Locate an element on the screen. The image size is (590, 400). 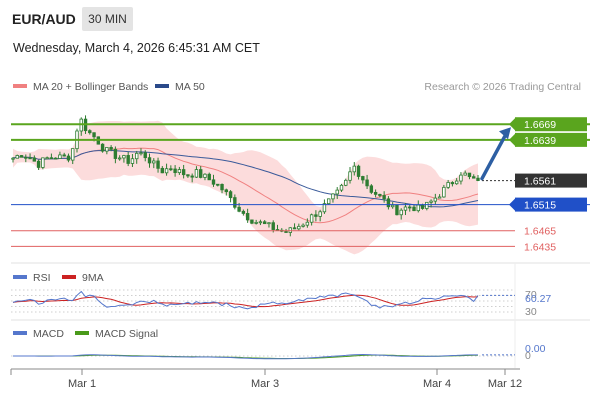
macd-legend-label: MACD is located at coordinates (48, 334).